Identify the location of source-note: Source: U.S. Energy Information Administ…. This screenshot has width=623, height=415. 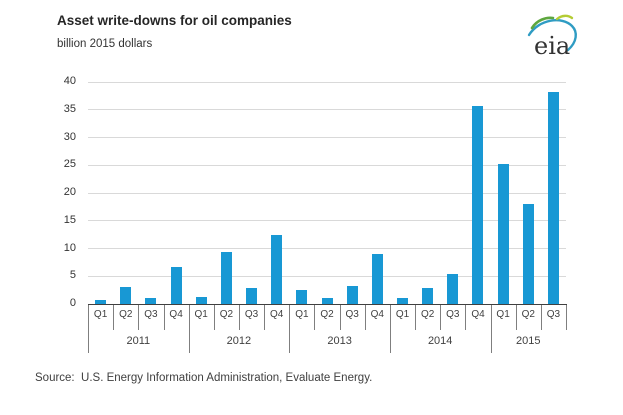
(204, 378).